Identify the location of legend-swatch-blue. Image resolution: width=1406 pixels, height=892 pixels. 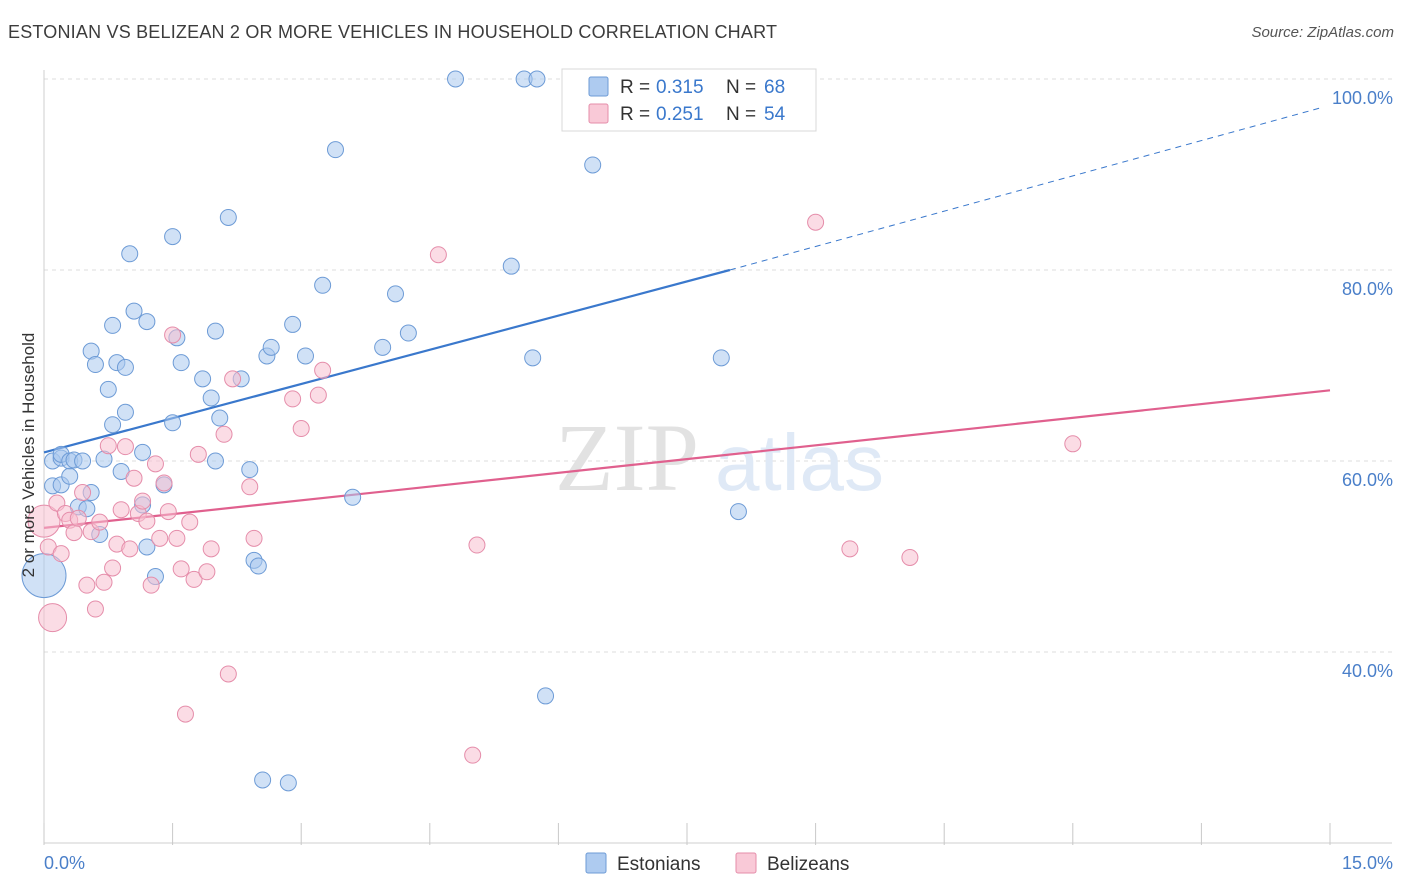
(598, 86).